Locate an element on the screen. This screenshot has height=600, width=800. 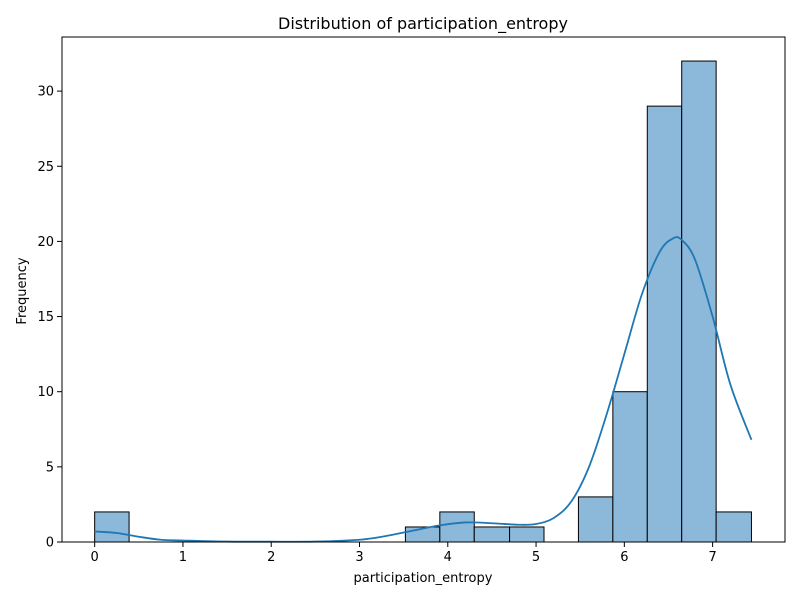
y-axis-label: Frequency is located at coordinates (22, 290).